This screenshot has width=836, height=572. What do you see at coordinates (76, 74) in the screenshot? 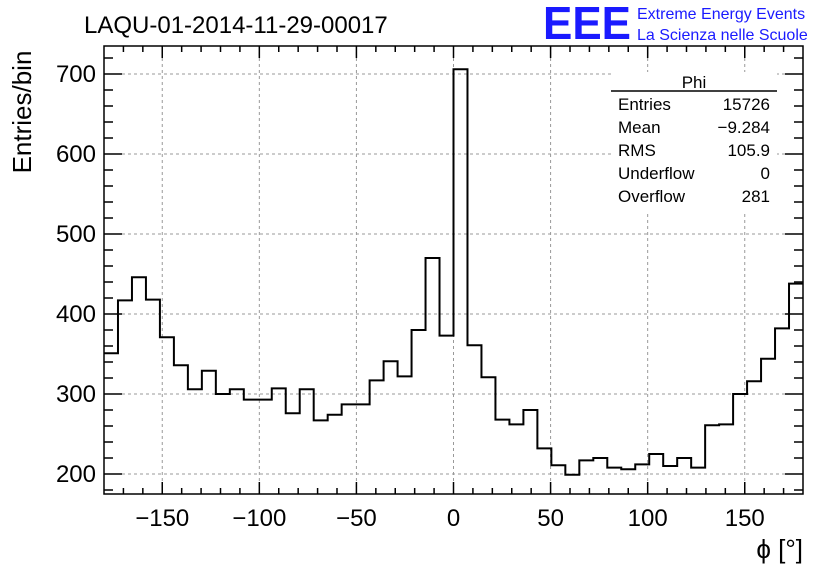
I see `y-tick-label: 700` at bounding box center [76, 74].